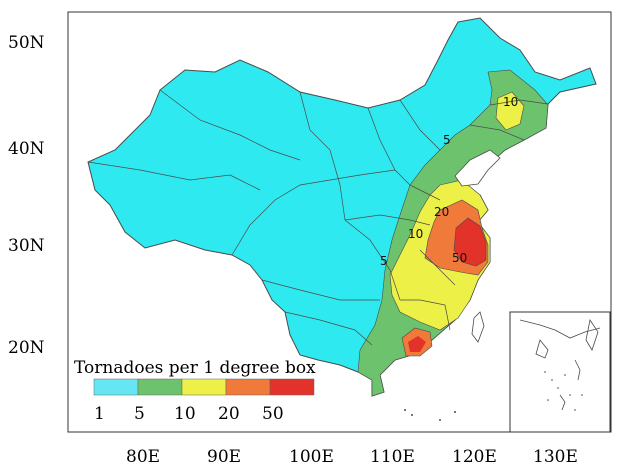  What do you see at coordinates (560, 364) in the screenshot?
I see `inset-coastlines` at bounding box center [560, 364].